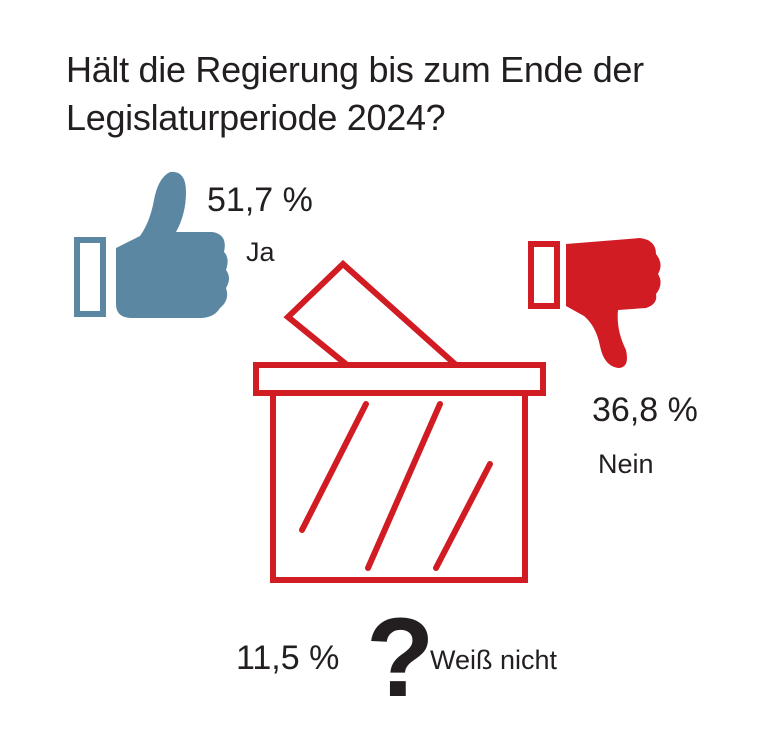 The width and height of the screenshot is (777, 752). I want to click on question-mark-icon: ?, so click(400, 657).